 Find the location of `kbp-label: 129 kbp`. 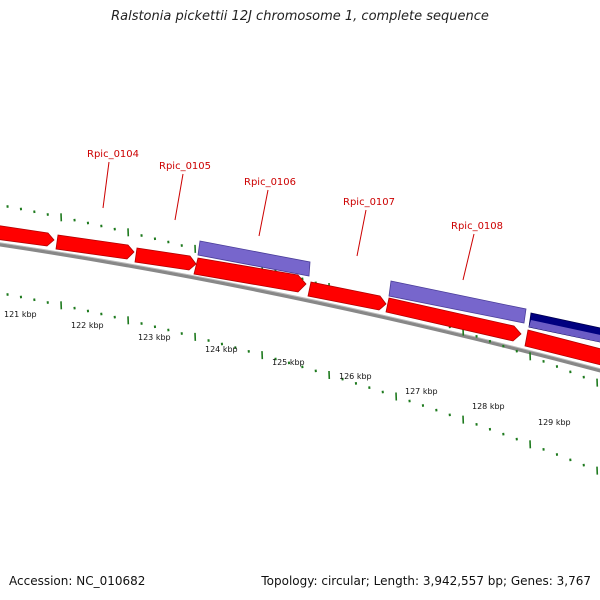

kbp-label: 129 kbp is located at coordinates (554, 422).